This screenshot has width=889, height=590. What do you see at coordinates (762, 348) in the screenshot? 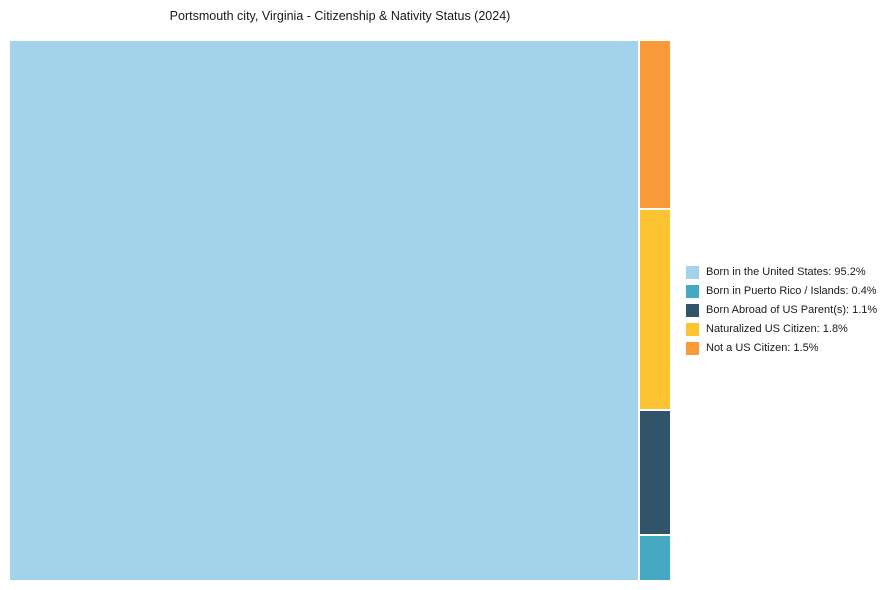
I see `legend-label: Not a US Citizen: 1.5%` at bounding box center [762, 348].